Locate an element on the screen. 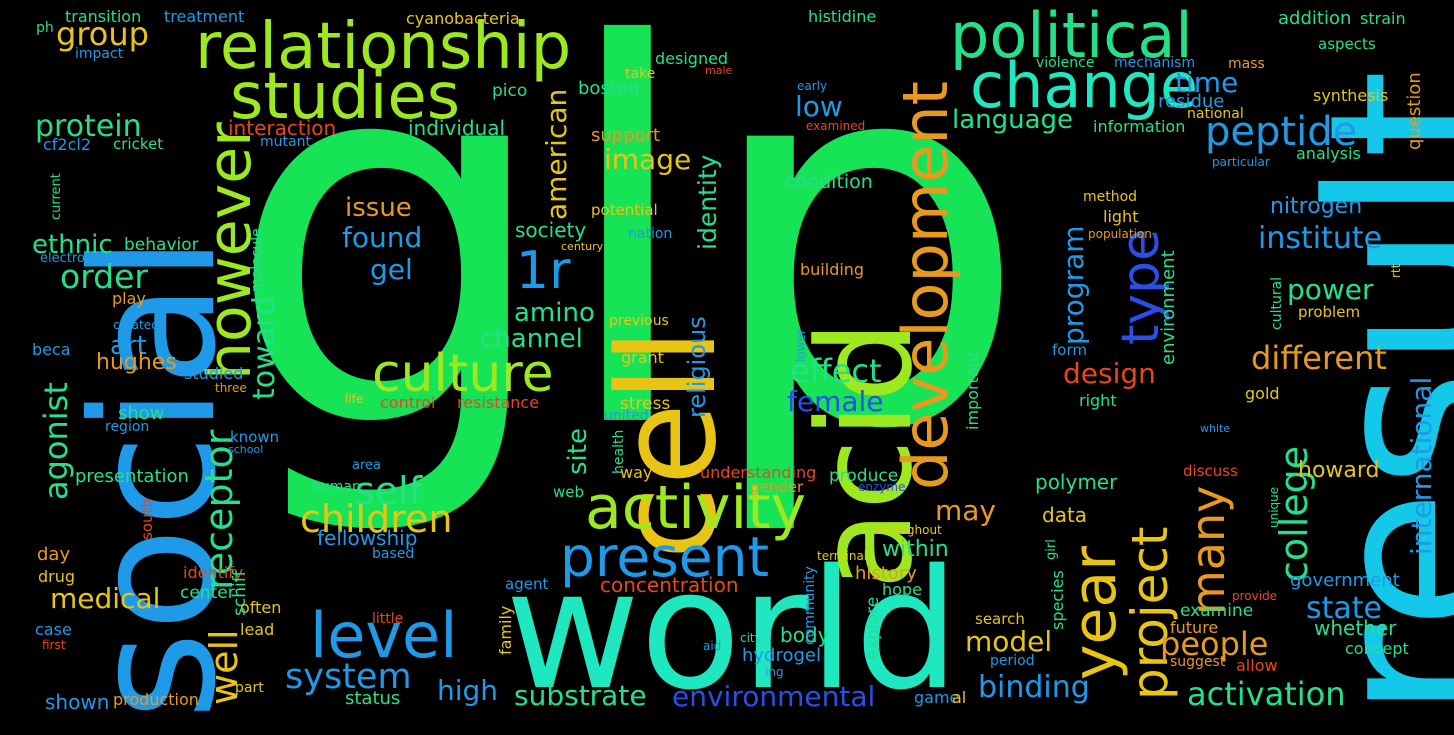 This screenshot has height=735, width=1454. word-70: fellowship is located at coordinates (367, 538).